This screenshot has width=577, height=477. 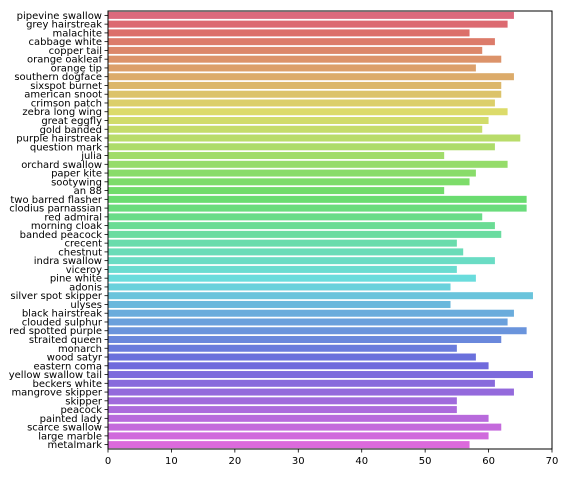 I want to click on y-tick-label: straited queen, so click(x=65, y=340).